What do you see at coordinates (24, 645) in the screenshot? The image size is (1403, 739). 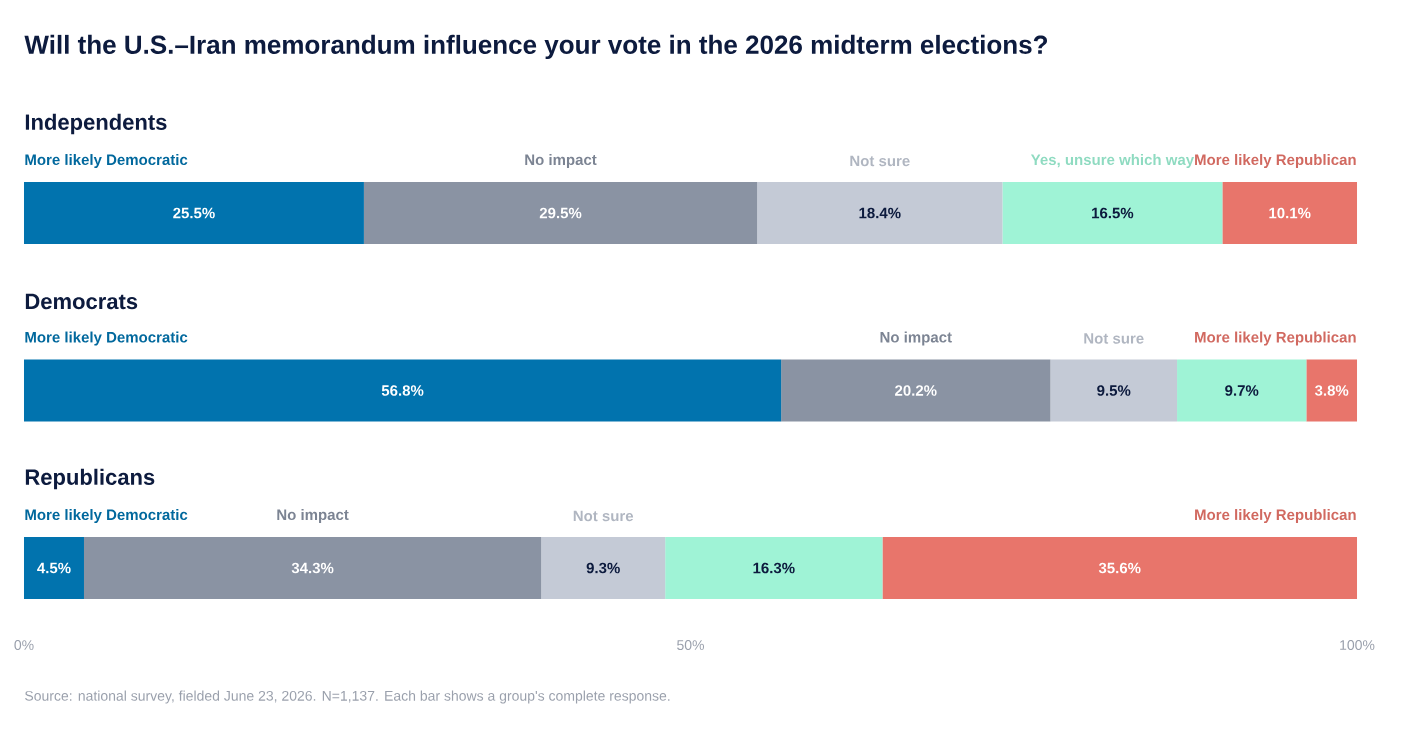 I see `x-tick-label: 0%` at bounding box center [24, 645].